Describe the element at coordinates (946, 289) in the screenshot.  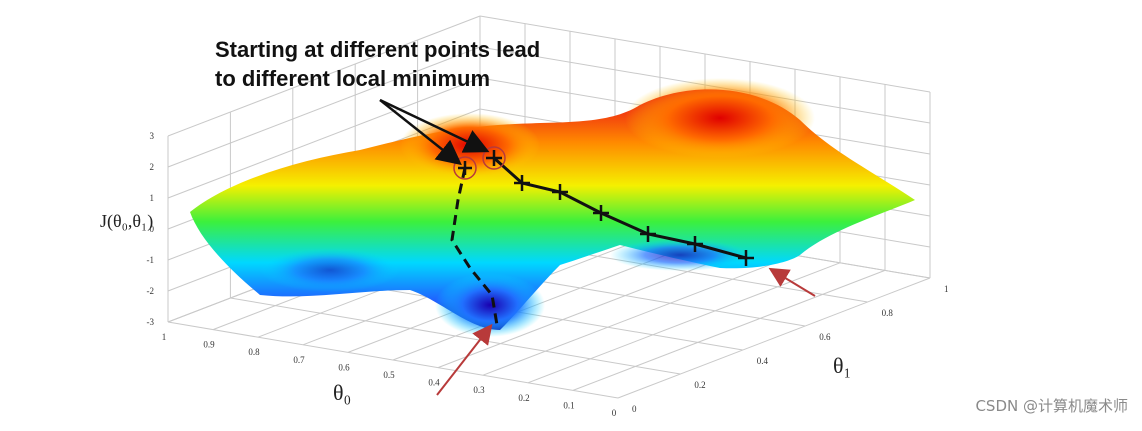
I see `theta1-tick-label: 1` at that location.